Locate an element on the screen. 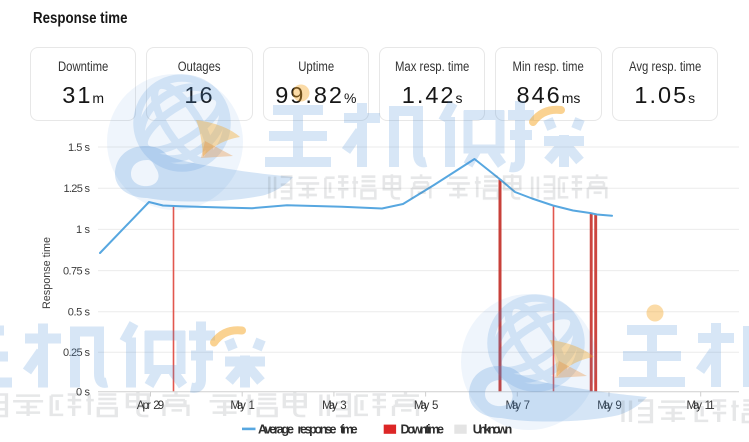 The width and height of the screenshot is (749, 442). svg-text: 3 is located at coordinates (343, 406).